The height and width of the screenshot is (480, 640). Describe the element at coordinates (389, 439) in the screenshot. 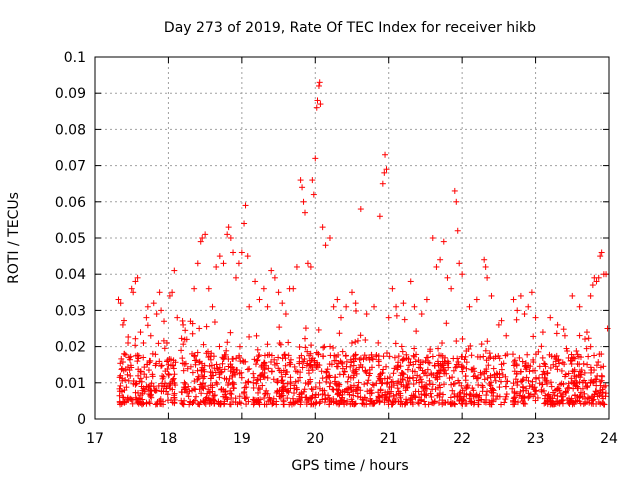

I see `x-tick-label: 21` at that location.